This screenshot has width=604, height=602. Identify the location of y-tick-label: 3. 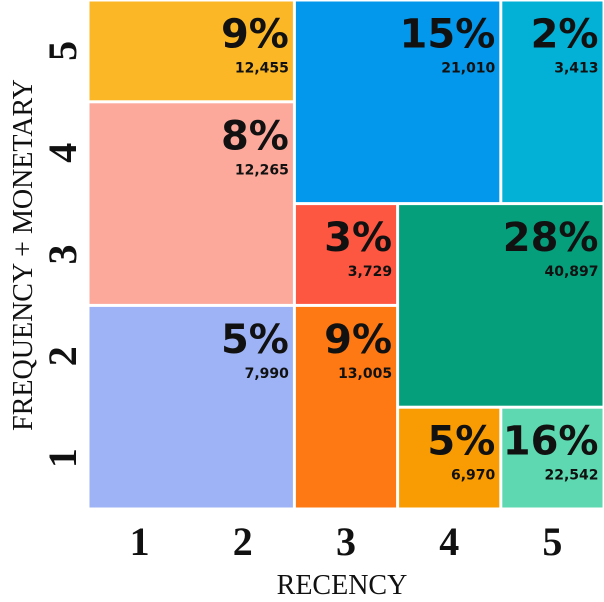
(62, 255).